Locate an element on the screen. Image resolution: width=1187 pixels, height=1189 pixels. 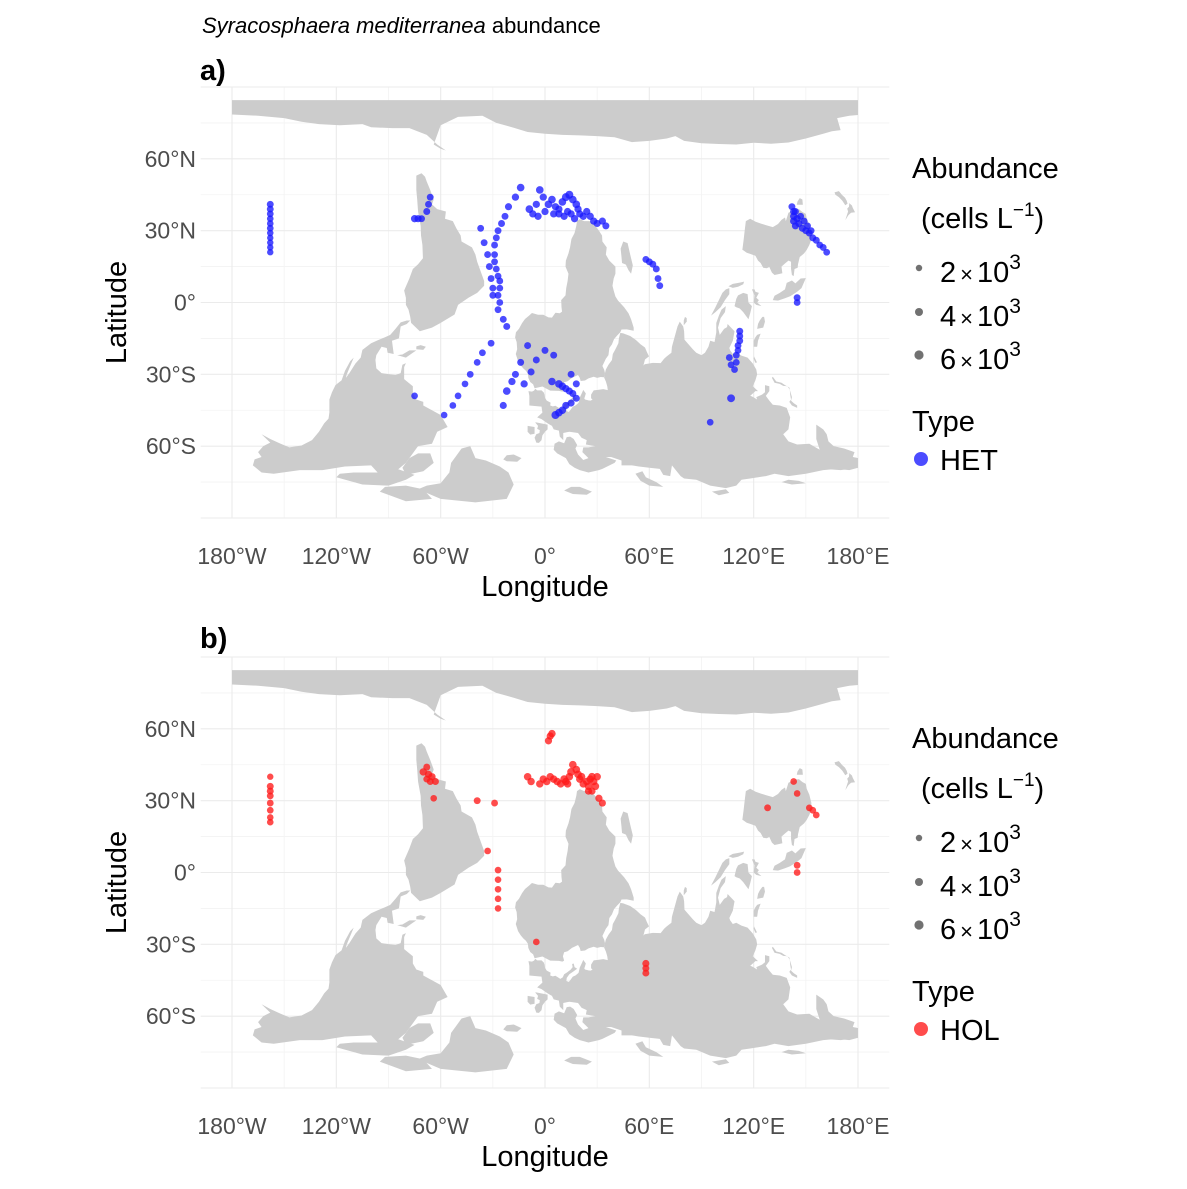
legend-size-label: 2 × 10³ is located at coordinates (980, 270).